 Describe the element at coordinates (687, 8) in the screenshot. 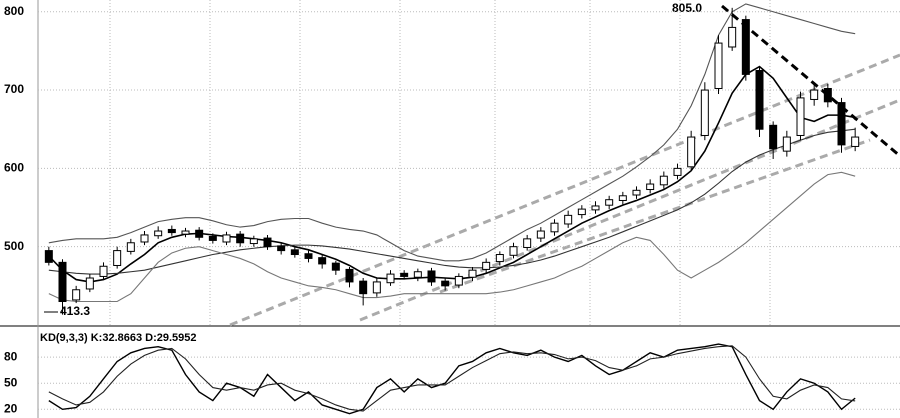

I see `annotation: 805.0` at that location.